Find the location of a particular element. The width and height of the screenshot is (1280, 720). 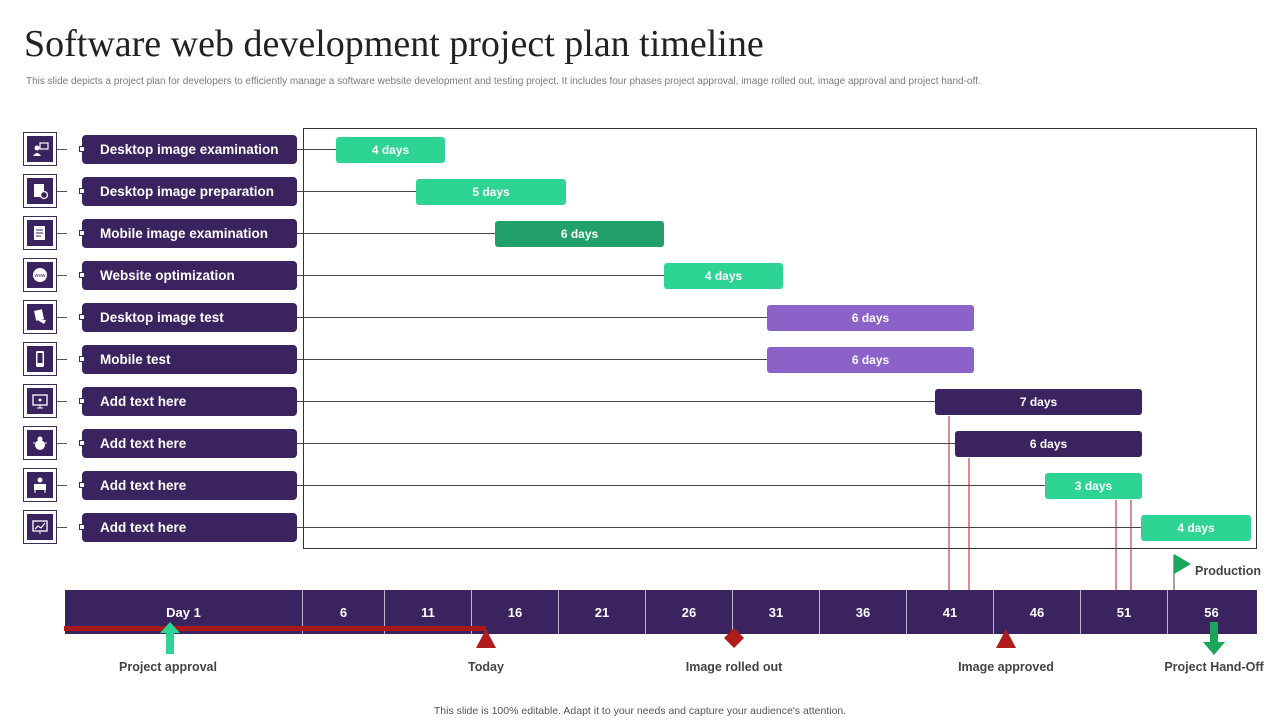

task-label: Website optimization is located at coordinates (188, 275).